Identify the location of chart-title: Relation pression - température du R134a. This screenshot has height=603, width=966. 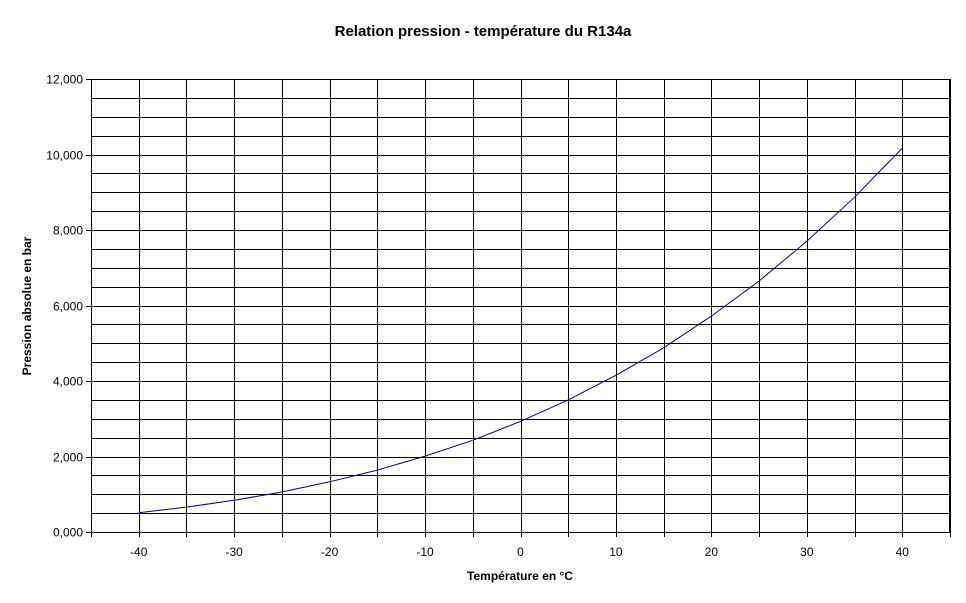
(483, 31).